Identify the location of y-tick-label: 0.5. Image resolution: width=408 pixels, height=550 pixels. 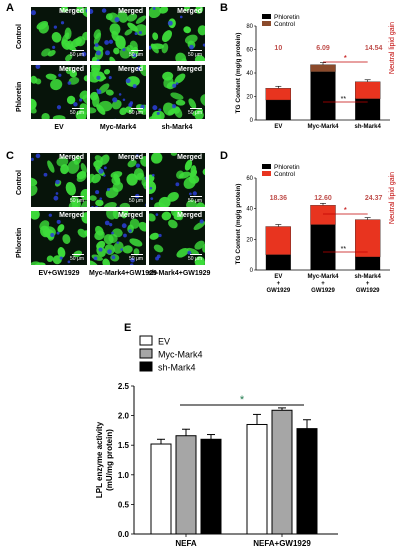
(124, 504).